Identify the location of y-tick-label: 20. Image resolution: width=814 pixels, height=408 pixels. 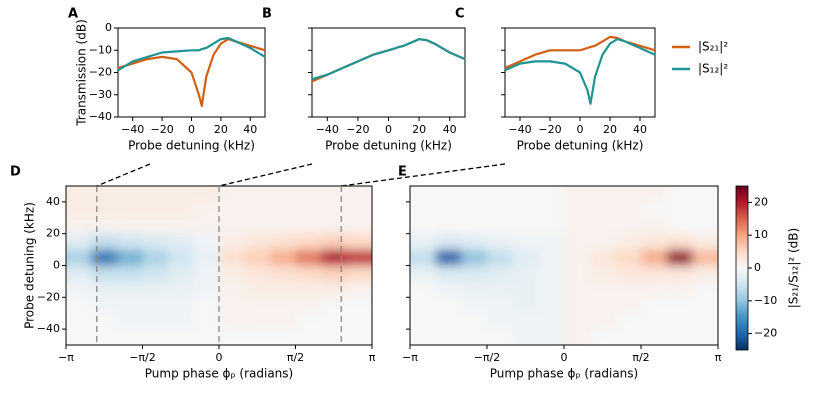
(53, 233).